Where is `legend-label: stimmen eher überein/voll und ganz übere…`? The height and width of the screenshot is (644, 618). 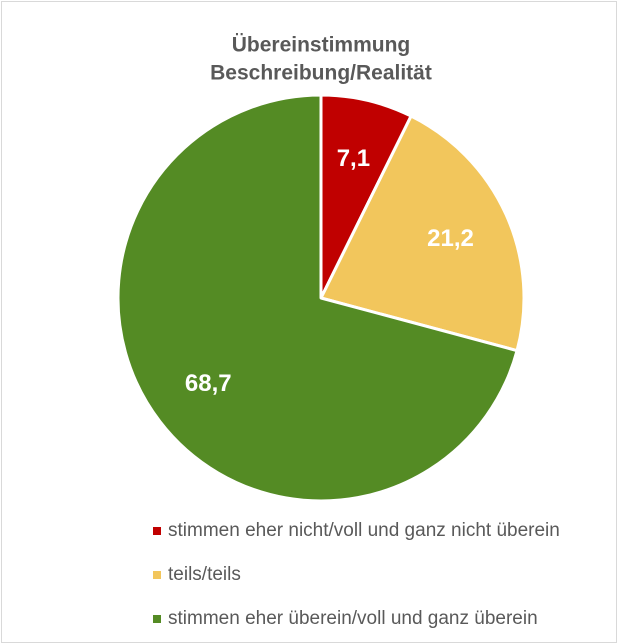
legend-label: stimmen eher überein/voll und ganz übere… is located at coordinates (353, 618).